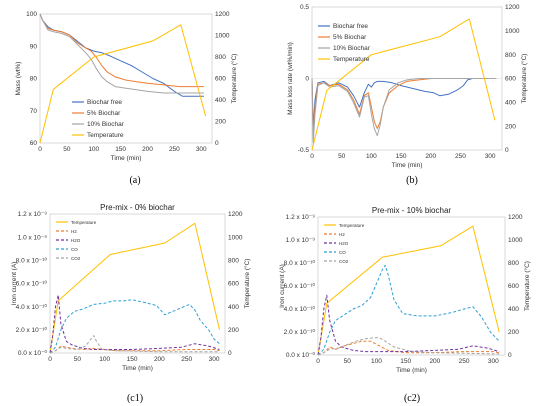 The image size is (550, 406). Describe the element at coordinates (350, 26) in the screenshot. I see `legend-entry: Biochar free` at that location.